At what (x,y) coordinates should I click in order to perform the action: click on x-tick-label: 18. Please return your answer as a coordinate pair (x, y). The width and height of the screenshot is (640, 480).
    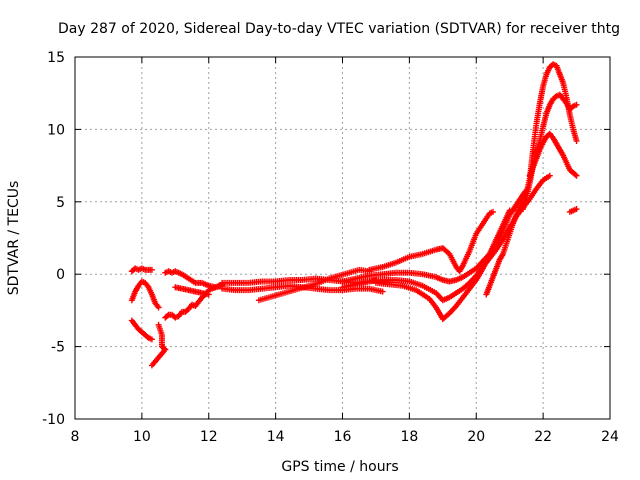
    Looking at the image, I should click on (409, 437).